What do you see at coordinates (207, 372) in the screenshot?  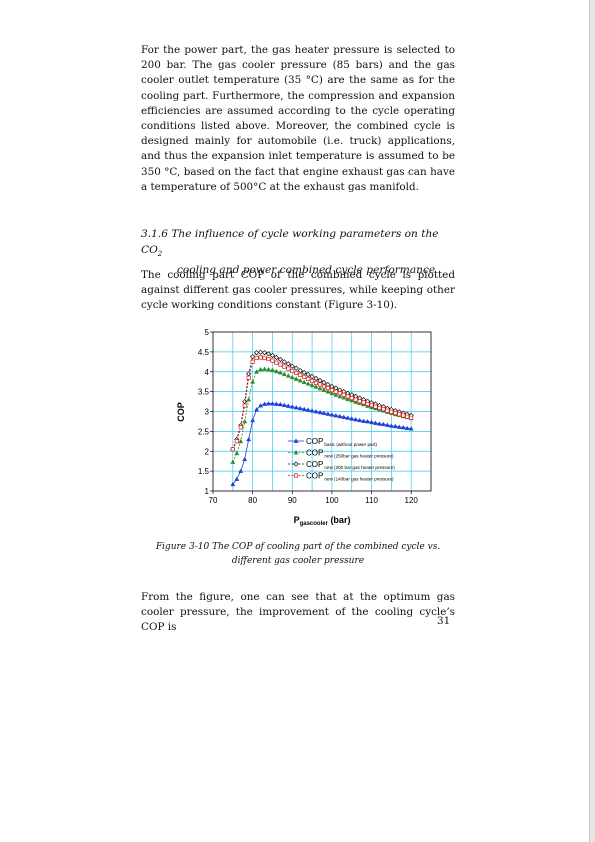 I see `y-tick-label: 4` at bounding box center [207, 372].